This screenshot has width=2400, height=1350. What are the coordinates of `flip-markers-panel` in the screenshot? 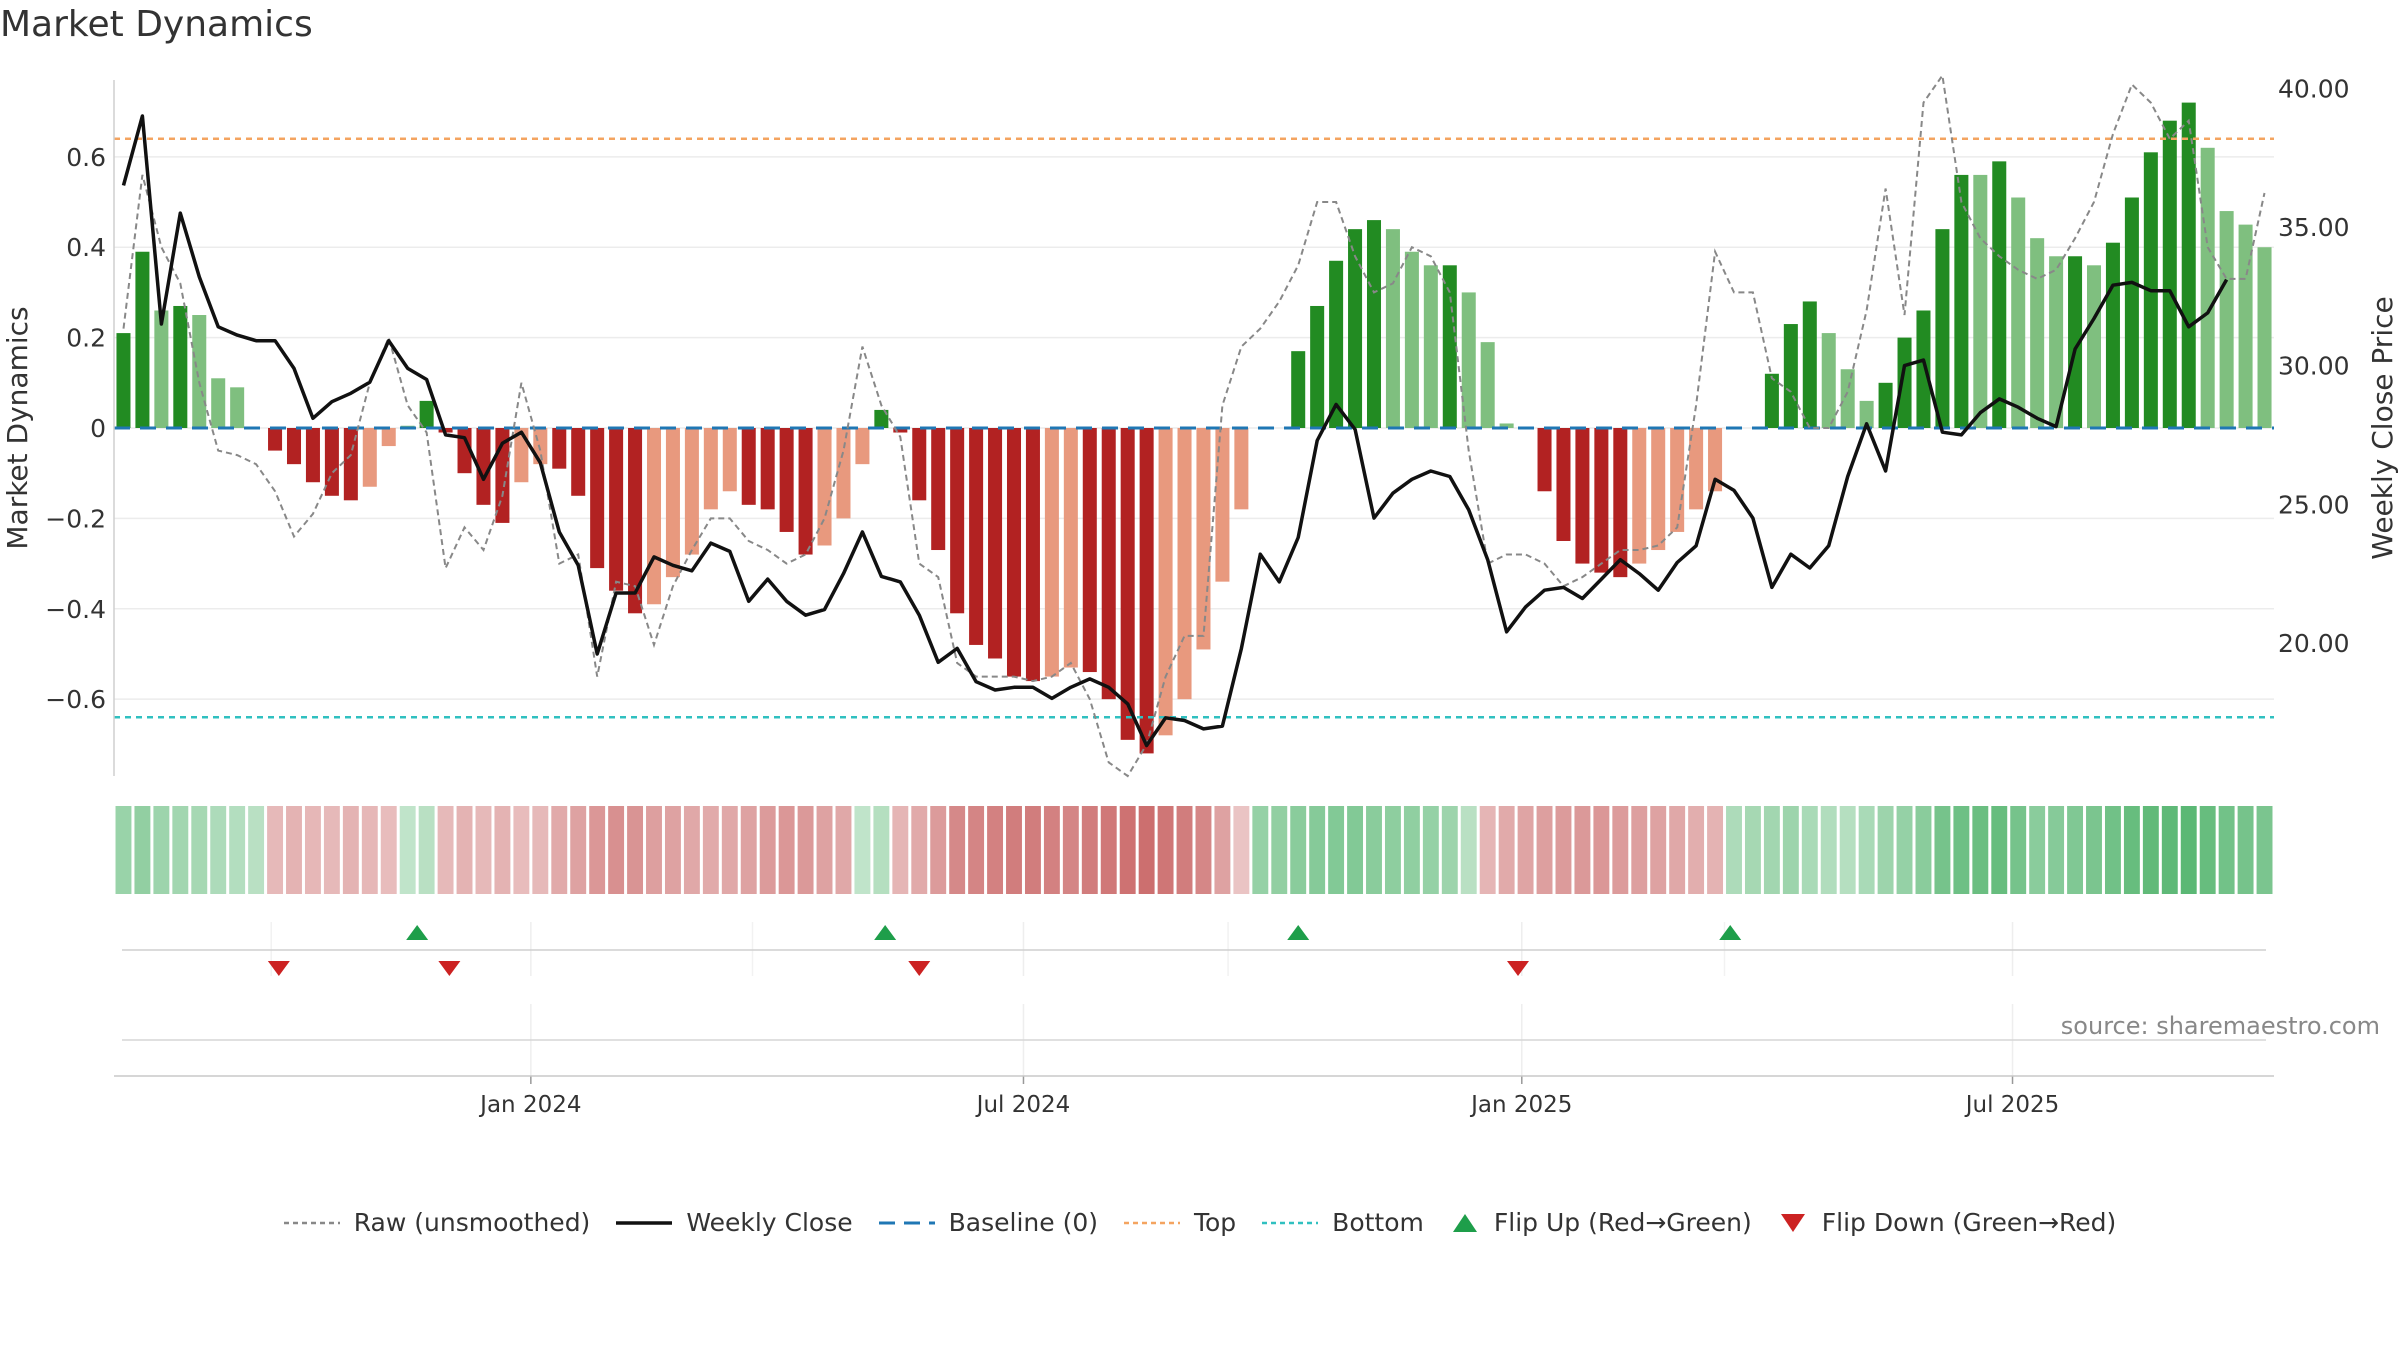 It's located at (1194, 949).